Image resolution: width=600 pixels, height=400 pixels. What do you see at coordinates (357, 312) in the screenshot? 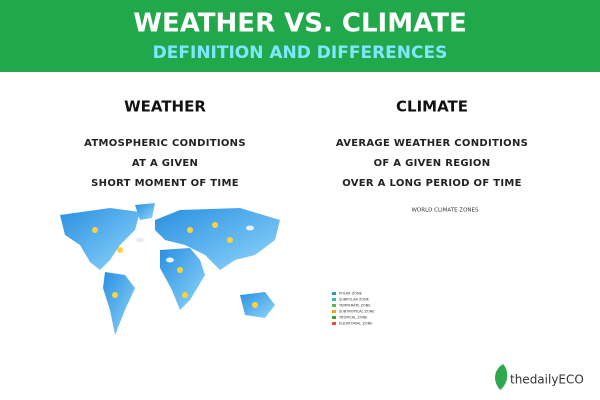
I see `legend-label: SUBTROPICAL ZONE` at bounding box center [357, 312].